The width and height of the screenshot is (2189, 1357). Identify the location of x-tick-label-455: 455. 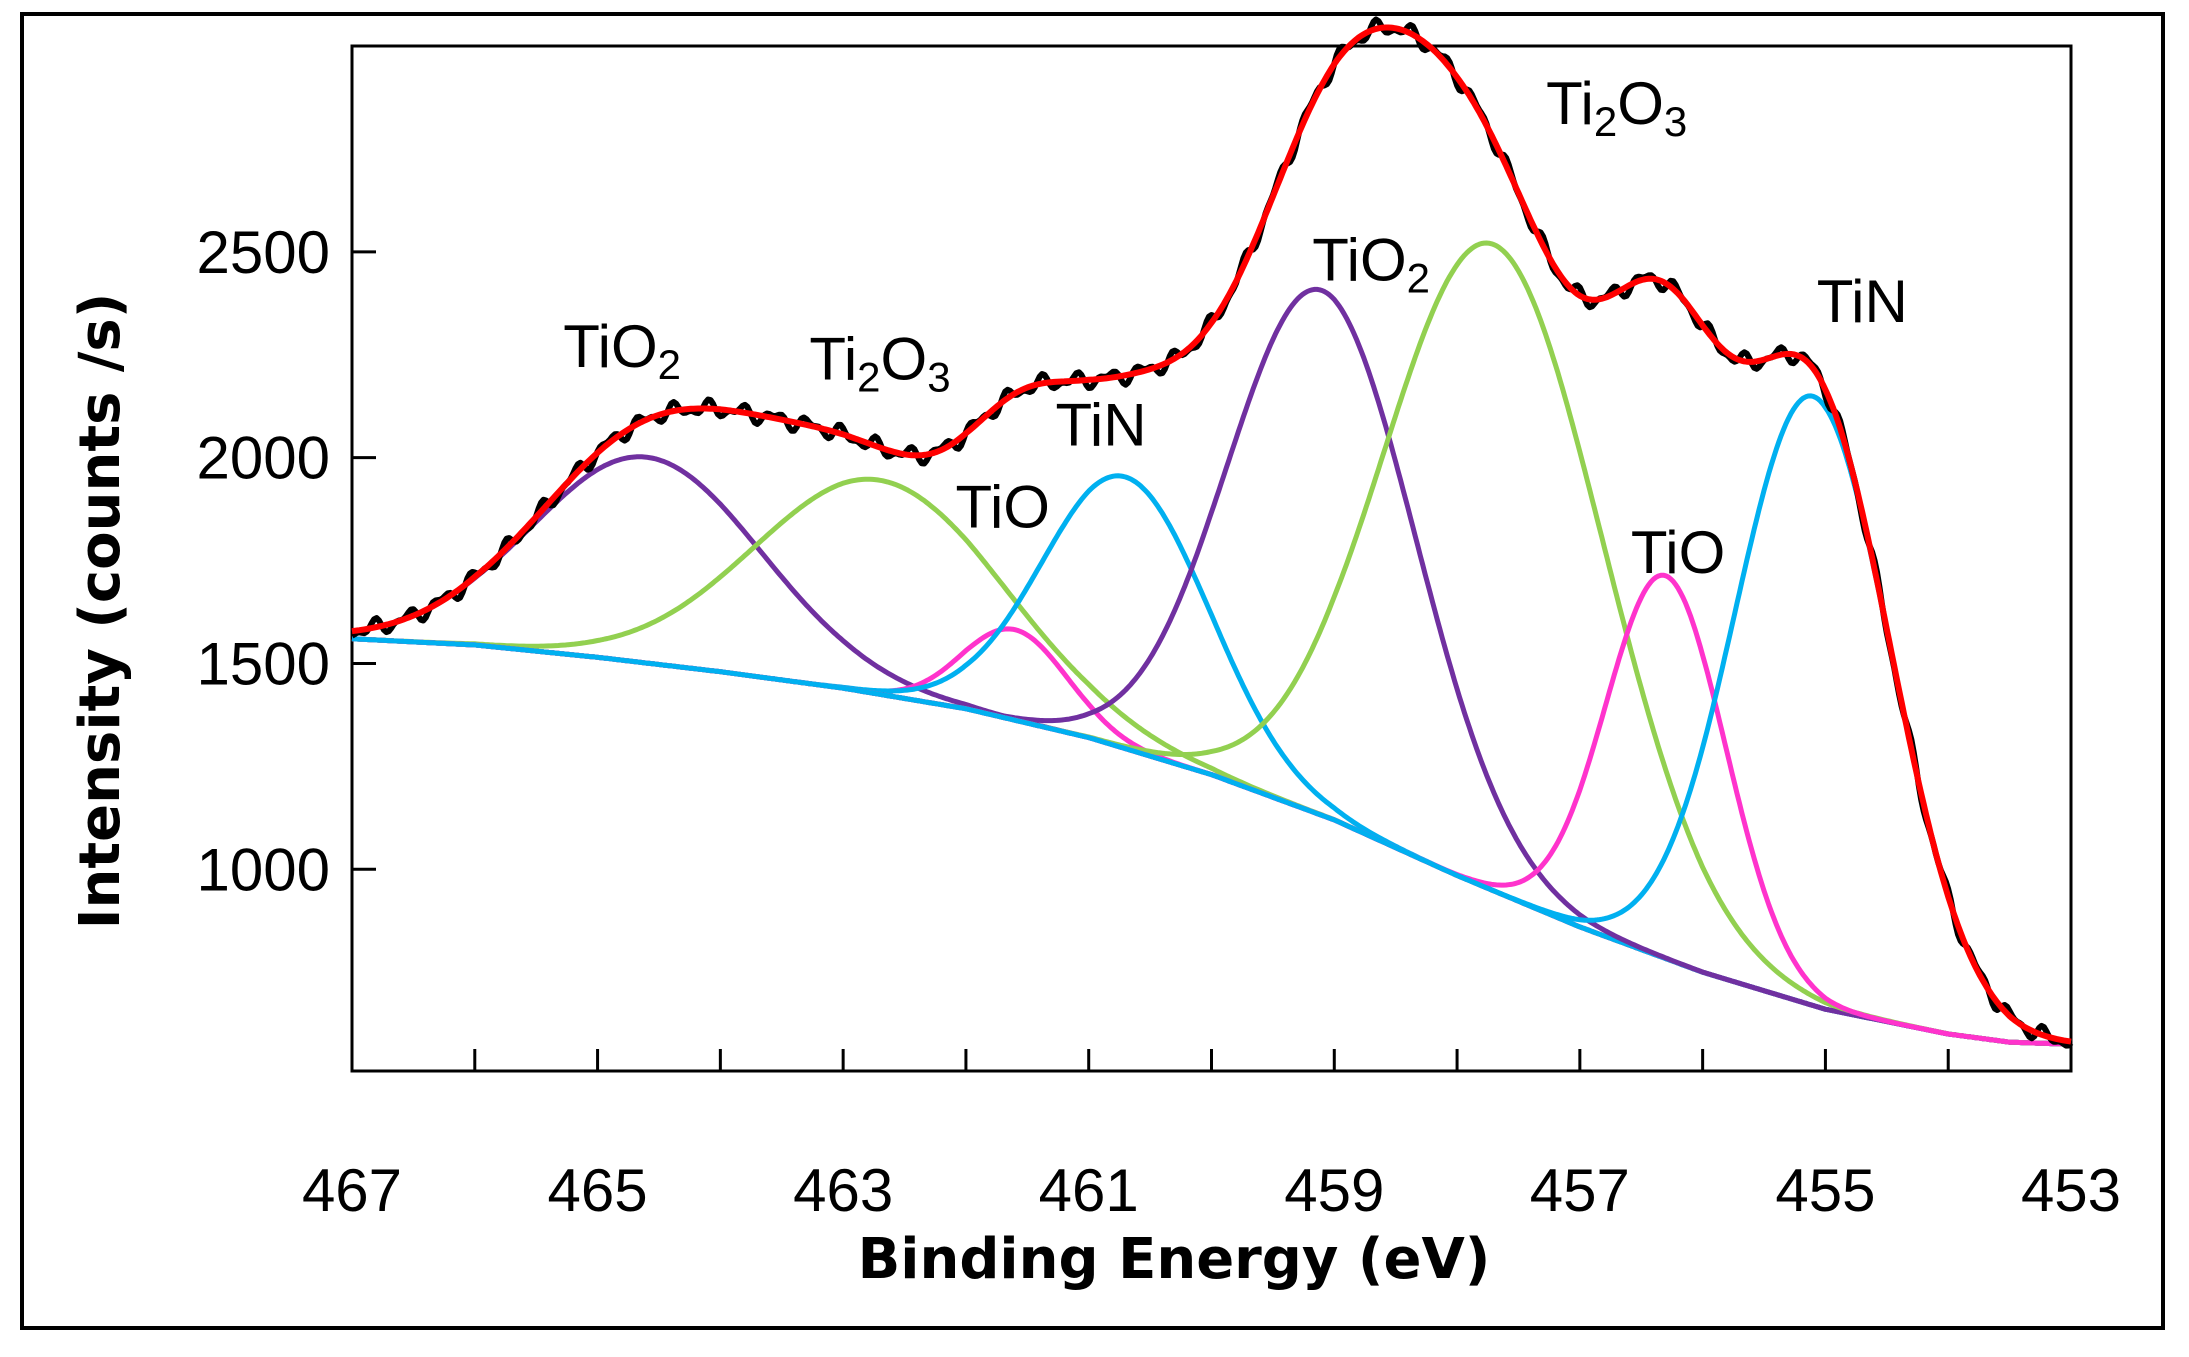
(1825, 1190).